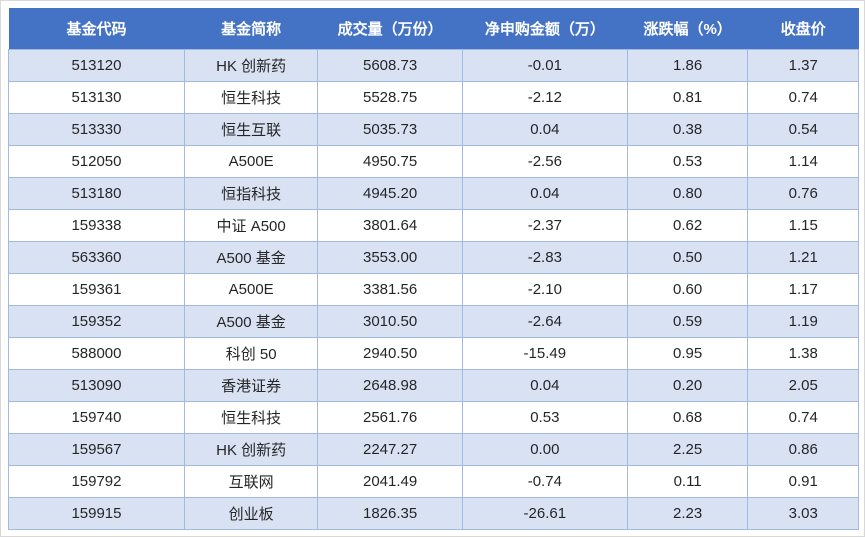 Image resolution: width=865 pixels, height=537 pixels. What do you see at coordinates (687, 97) in the screenshot?
I see `table-cell-change-pct: 0.81` at bounding box center [687, 97].